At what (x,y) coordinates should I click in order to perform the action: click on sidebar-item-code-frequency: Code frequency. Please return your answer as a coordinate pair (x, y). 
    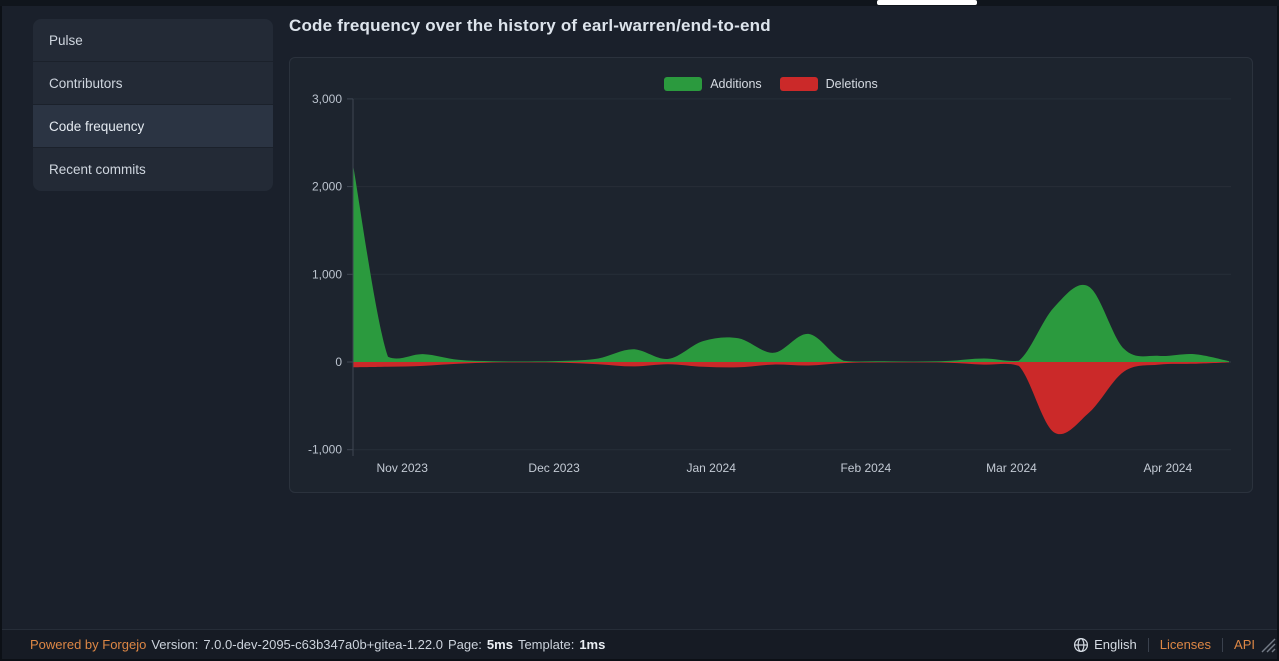
    Looking at the image, I should click on (153, 126).